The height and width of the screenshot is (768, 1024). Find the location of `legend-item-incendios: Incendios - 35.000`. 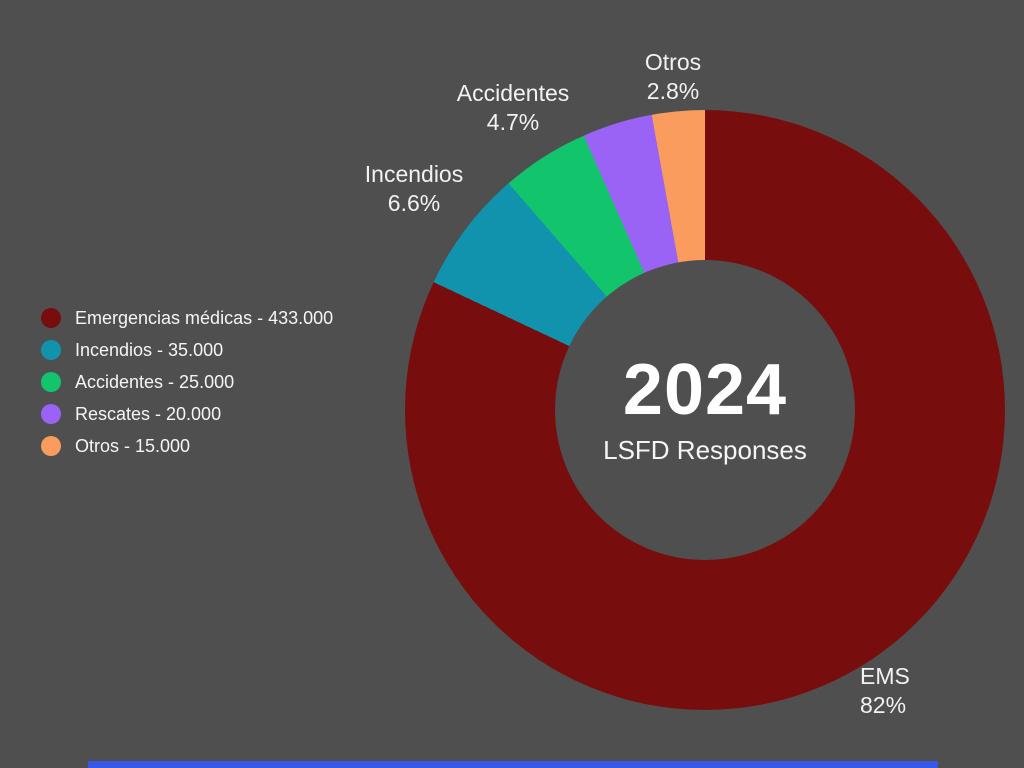

legend-item-incendios: Incendios - 35.000 is located at coordinates (187, 350).